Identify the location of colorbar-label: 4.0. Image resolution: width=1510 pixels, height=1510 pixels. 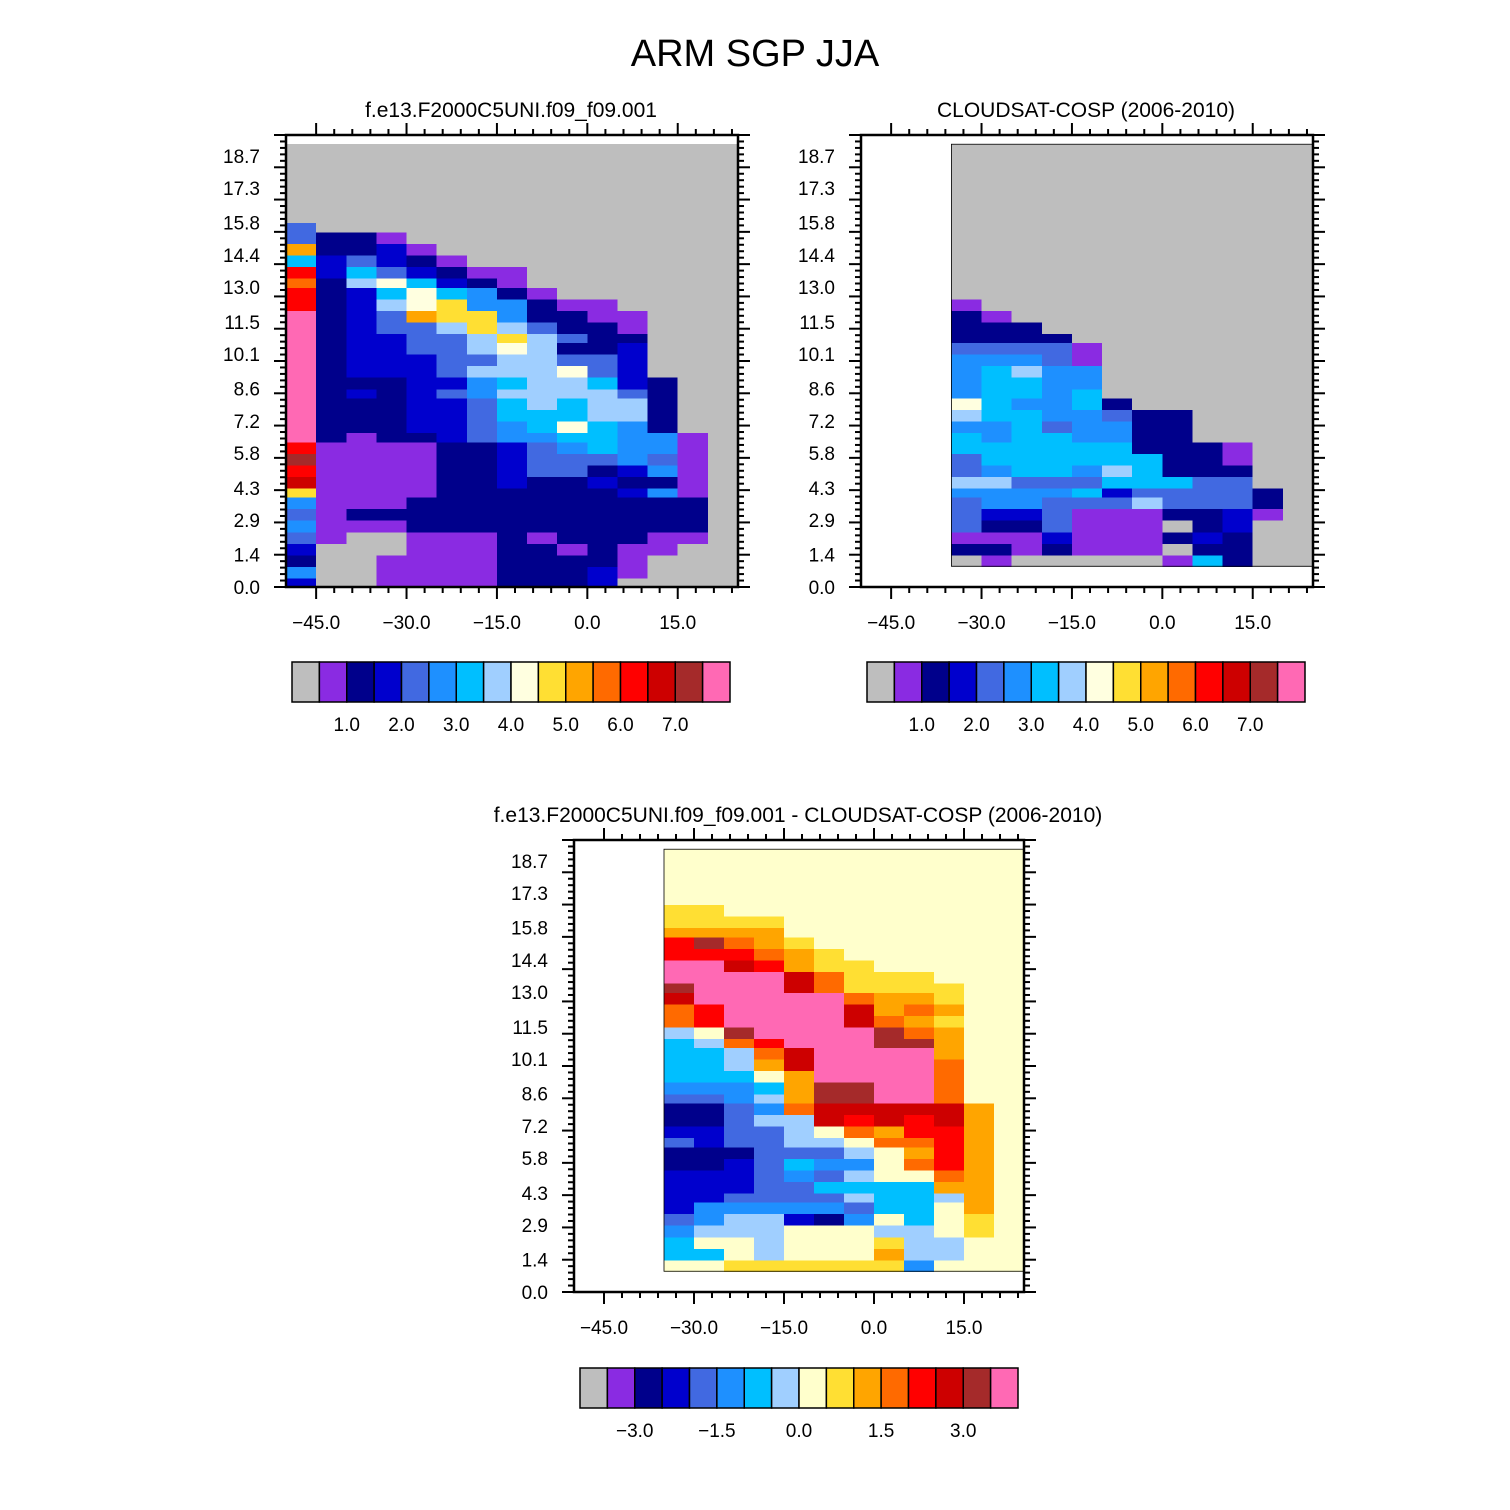
(1086, 725).